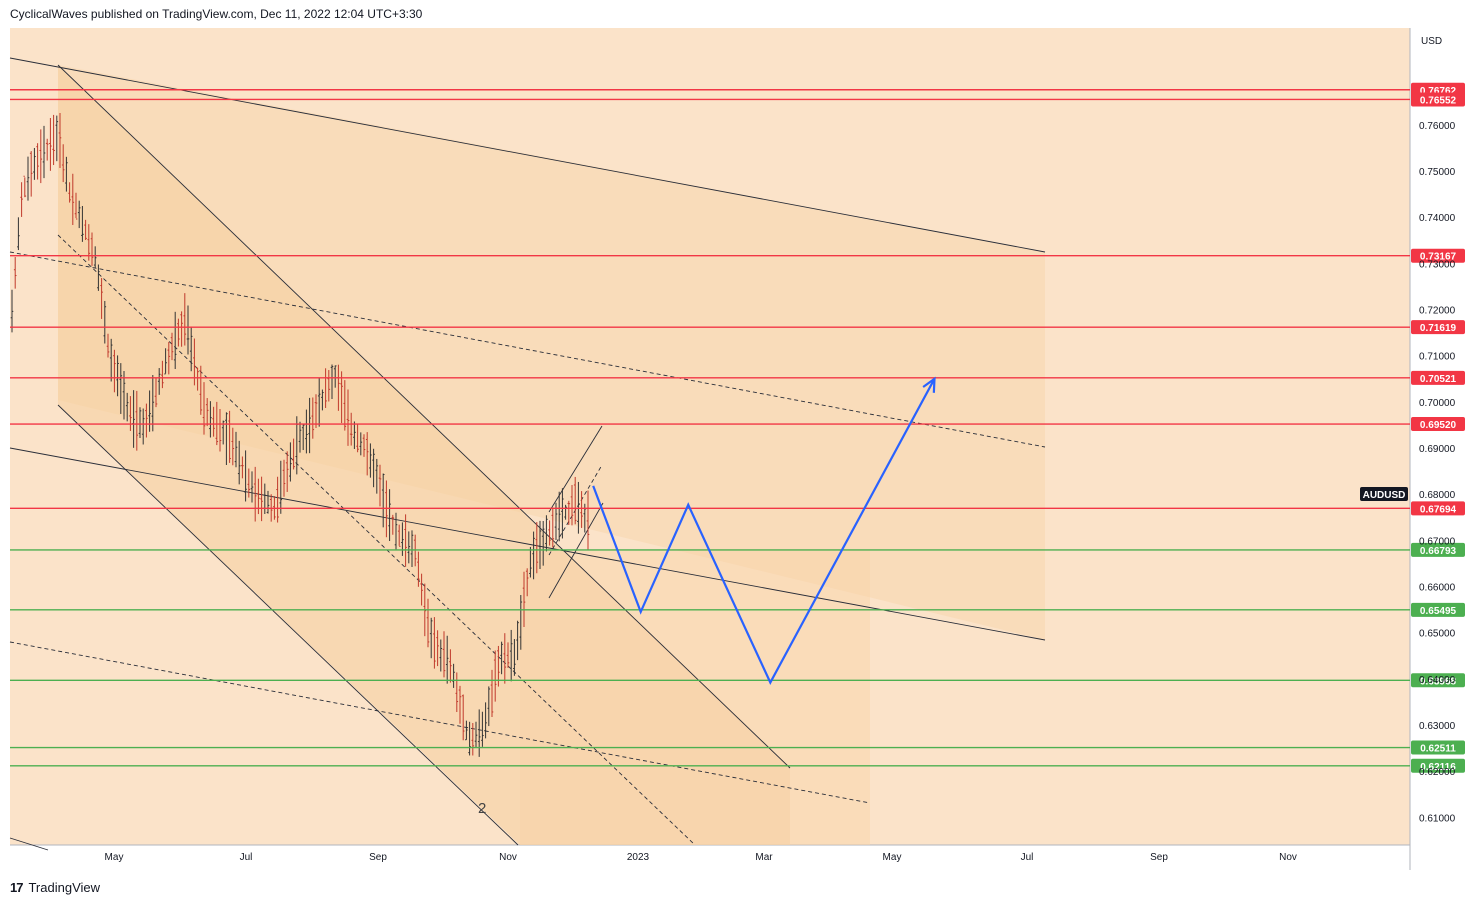  I want to click on y-tick-label: 0.75000, so click(1437, 172).